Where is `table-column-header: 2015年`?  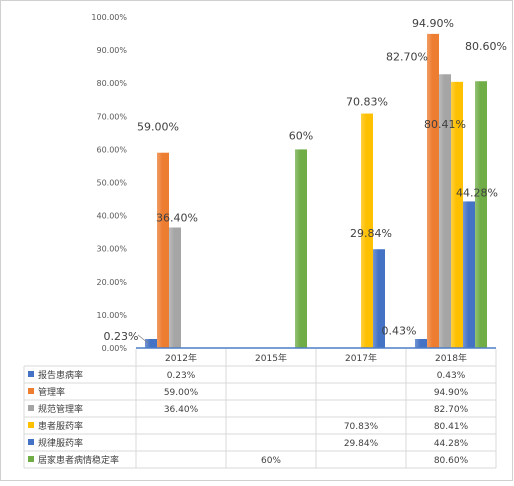 table-column-header: 2015年 is located at coordinates (271, 358).